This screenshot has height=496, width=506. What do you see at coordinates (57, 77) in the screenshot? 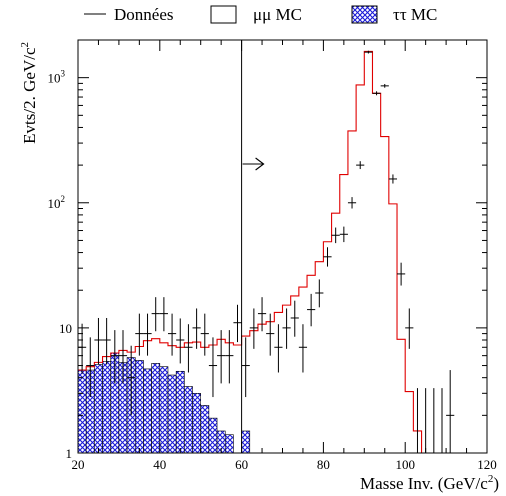
I see `y-tick-label: 10³` at bounding box center [57, 77].